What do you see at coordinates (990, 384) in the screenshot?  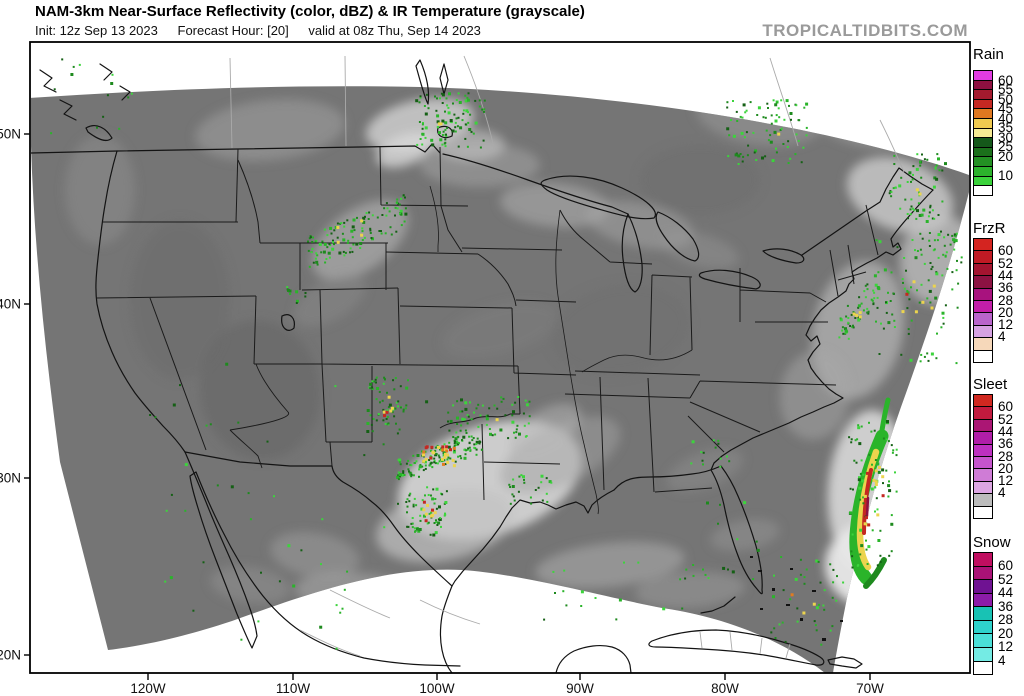 I see `legend-title-sleet: Sleet` at bounding box center [990, 384].